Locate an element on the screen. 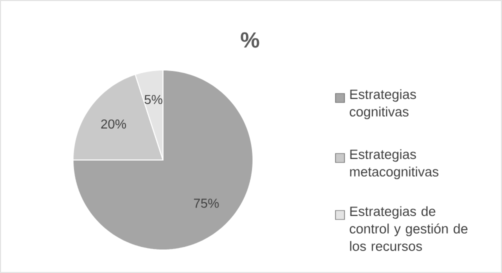  legend-label: Estrategias metacognitivas is located at coordinates (394, 164).